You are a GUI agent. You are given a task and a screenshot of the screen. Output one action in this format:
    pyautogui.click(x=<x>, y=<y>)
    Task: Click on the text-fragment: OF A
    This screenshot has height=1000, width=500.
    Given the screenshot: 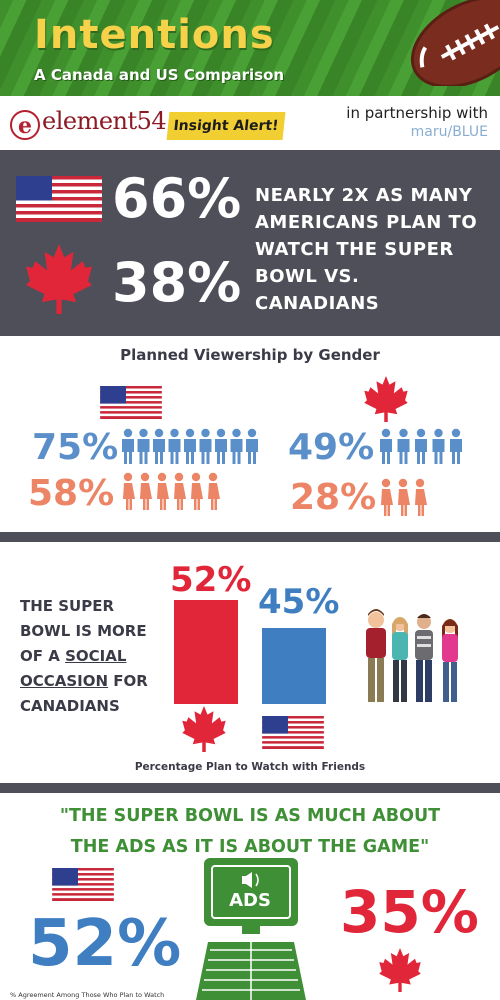 What is the action you would take?
    pyautogui.click(x=43, y=656)
    